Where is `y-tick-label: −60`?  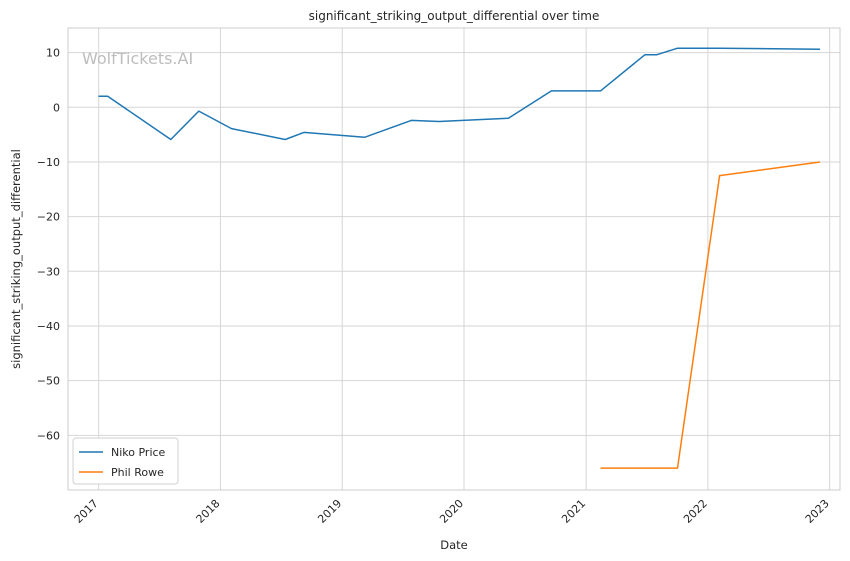 y-tick-label: −60 is located at coordinates (48, 435).